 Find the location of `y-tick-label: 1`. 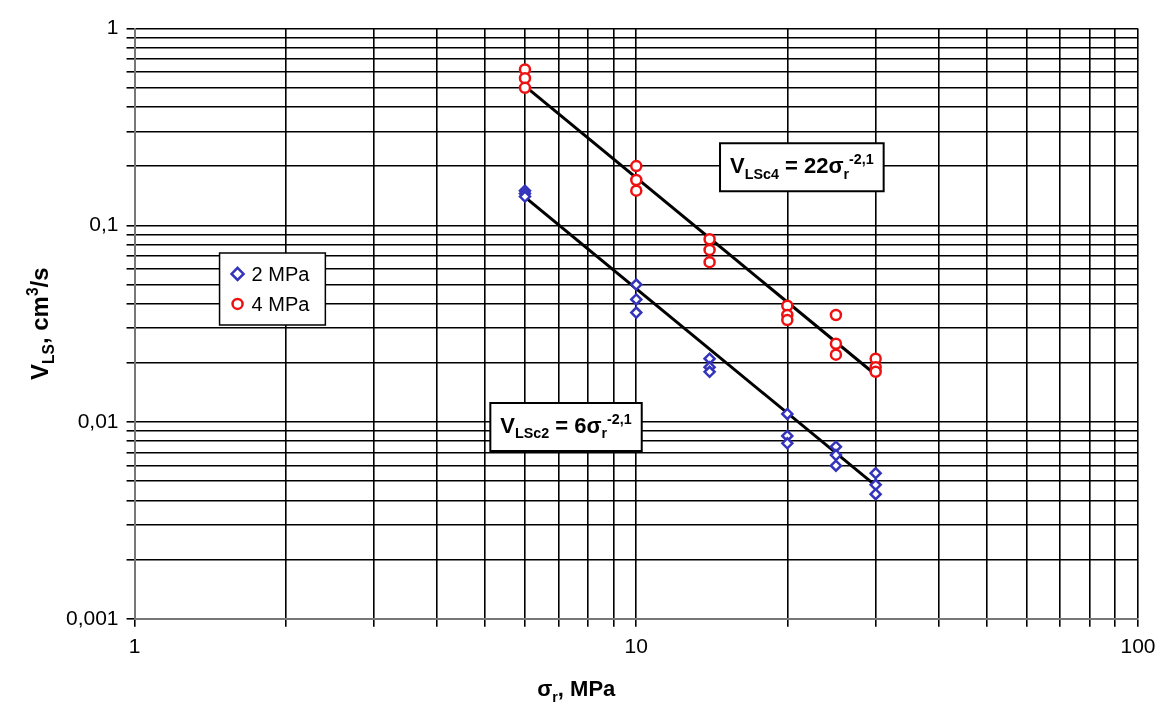

y-tick-label: 1 is located at coordinates (112, 27).